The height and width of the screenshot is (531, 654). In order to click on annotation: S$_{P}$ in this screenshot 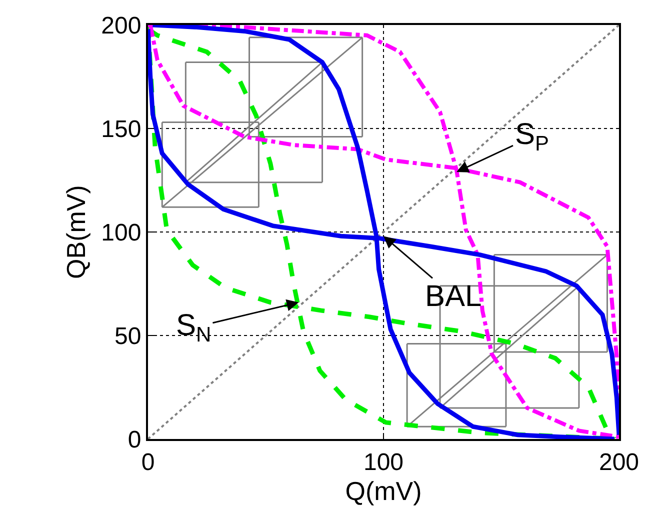, I will do `click(532, 137)`.